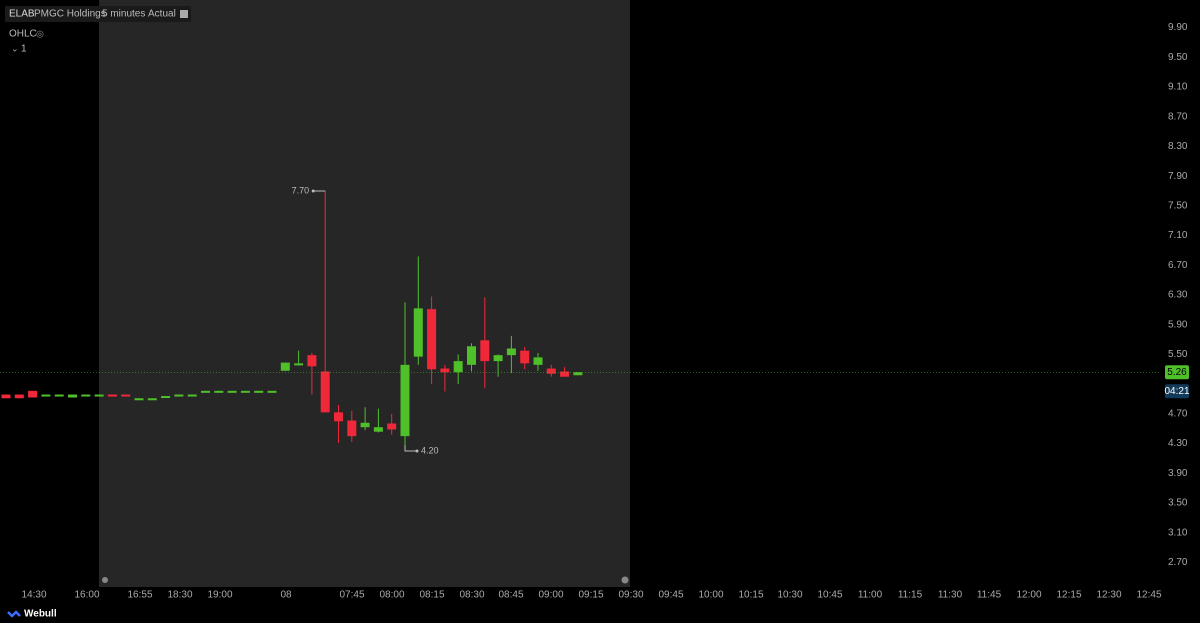  Describe the element at coordinates (123, 14) in the screenshot. I see `interval: 5 minutes` at that location.